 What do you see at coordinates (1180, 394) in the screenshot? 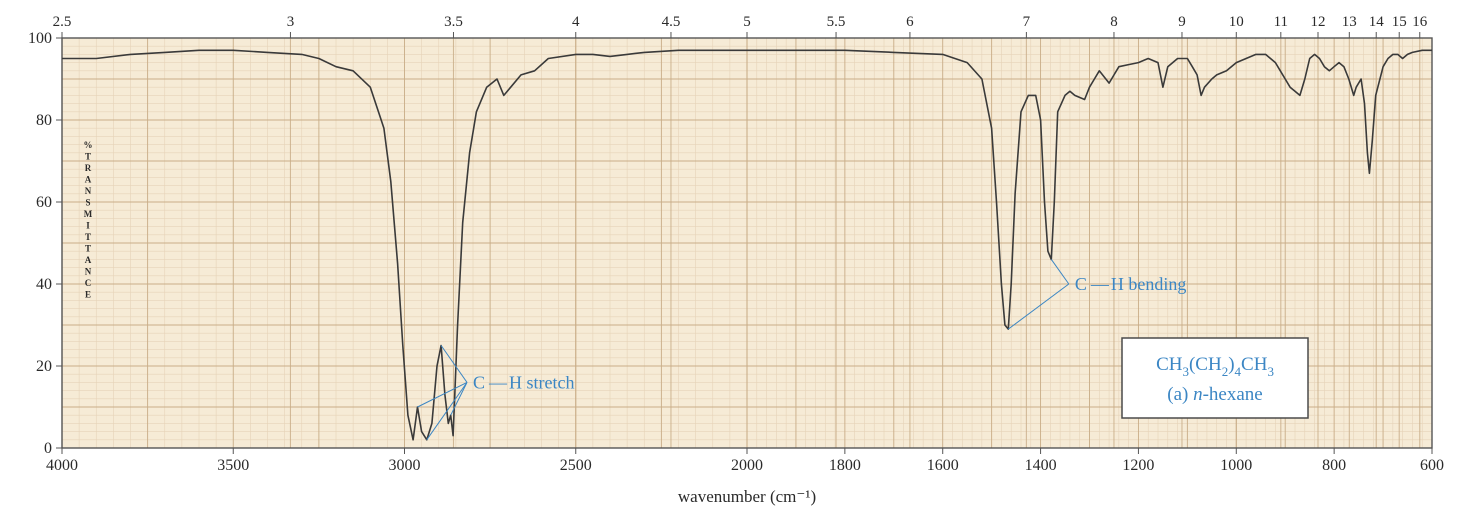
I see `compound-name-prefix: (a)` at bounding box center [1180, 394].